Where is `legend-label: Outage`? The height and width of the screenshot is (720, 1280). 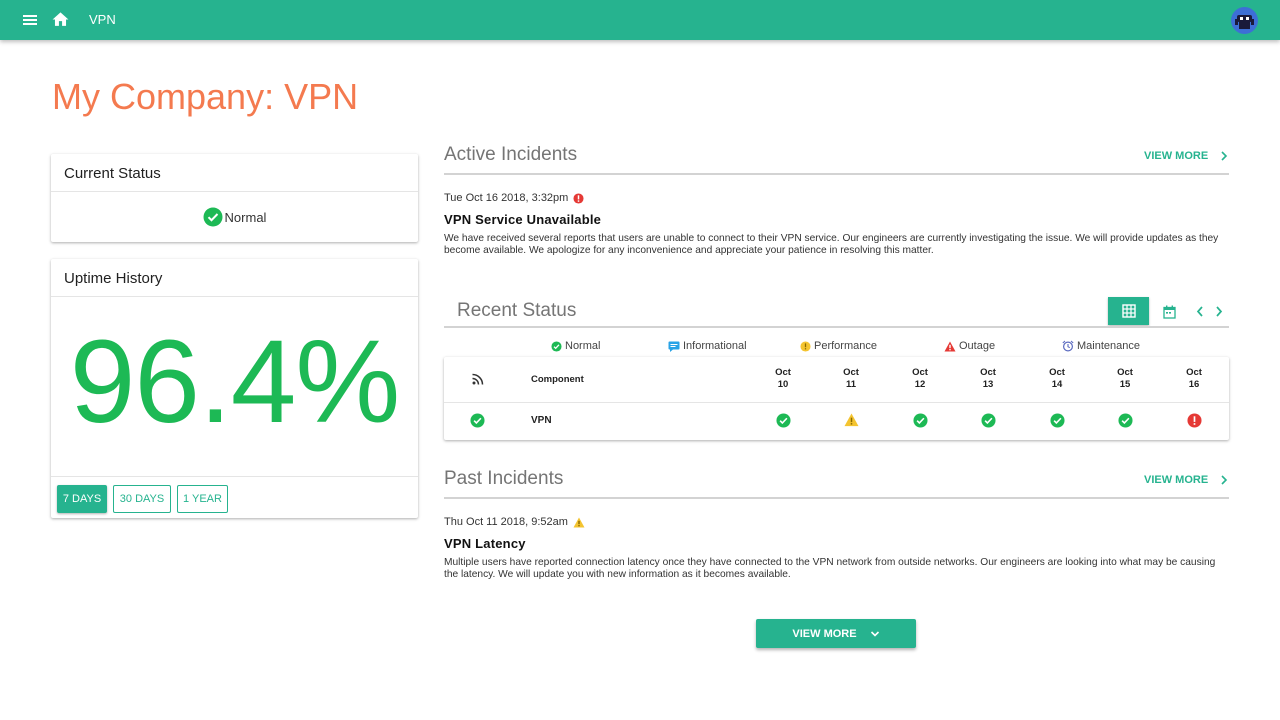 legend-label: Outage is located at coordinates (977, 346).